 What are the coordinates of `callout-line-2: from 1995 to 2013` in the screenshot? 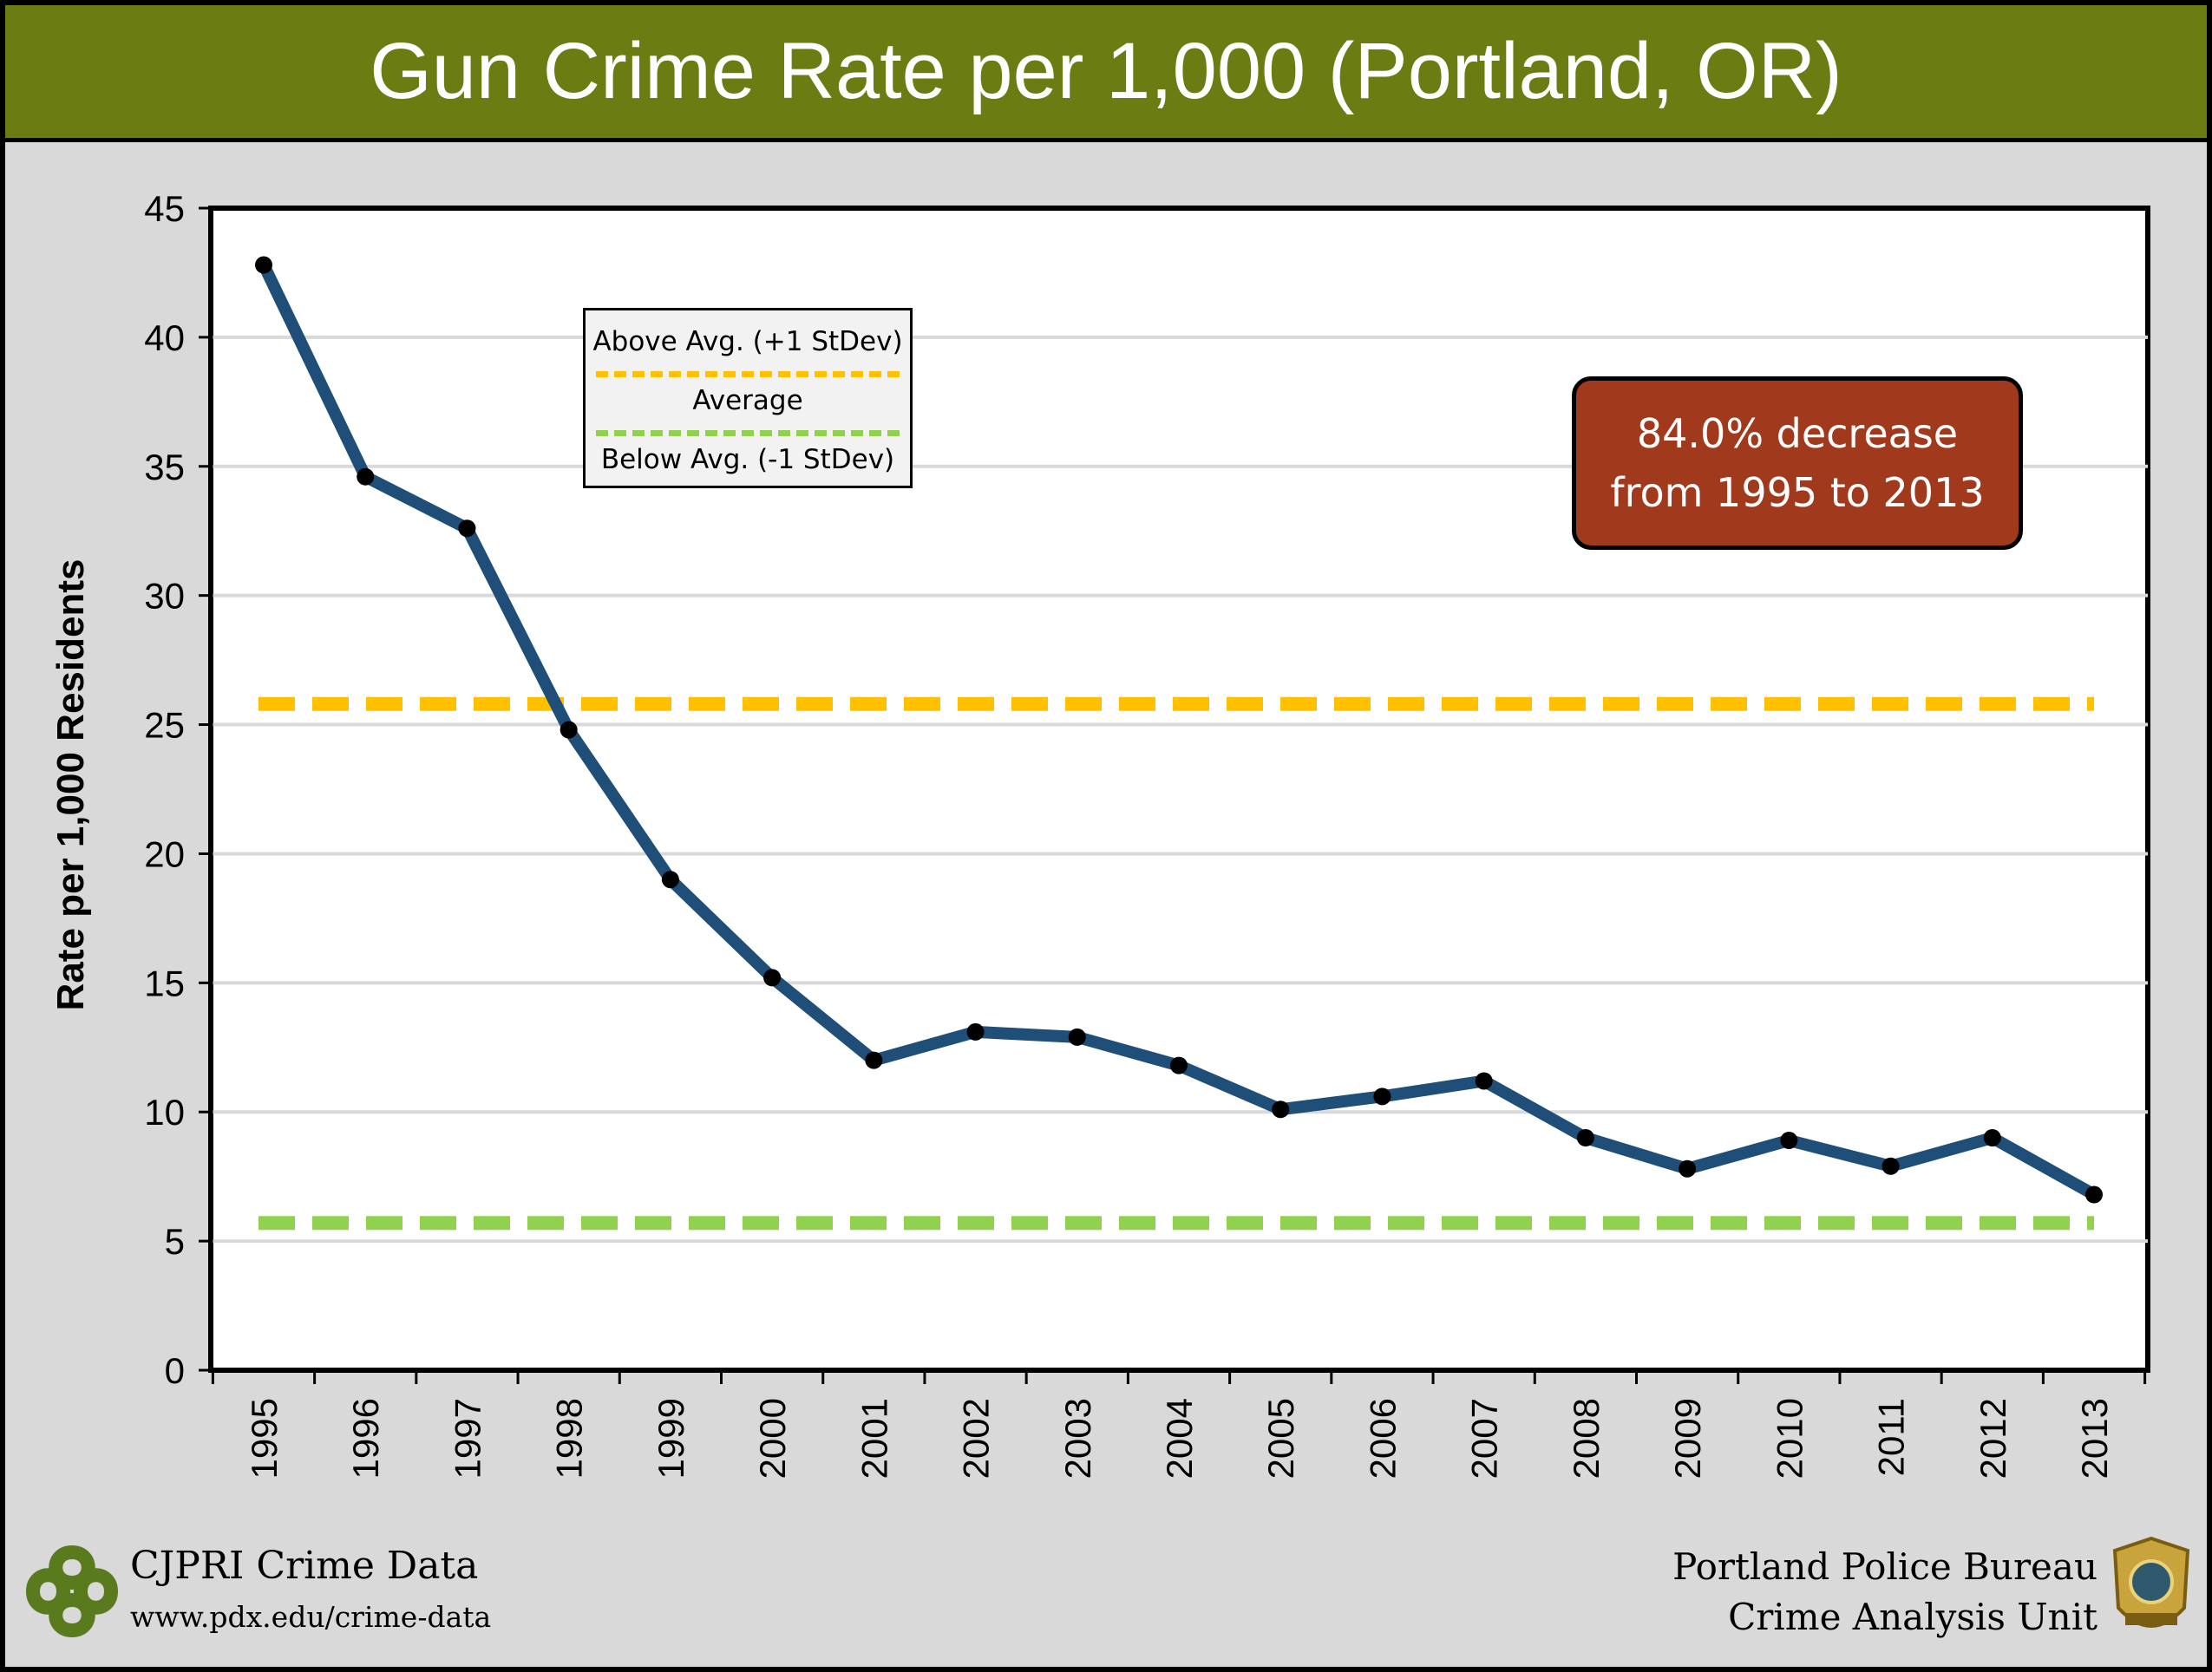 It's located at (1797, 492).